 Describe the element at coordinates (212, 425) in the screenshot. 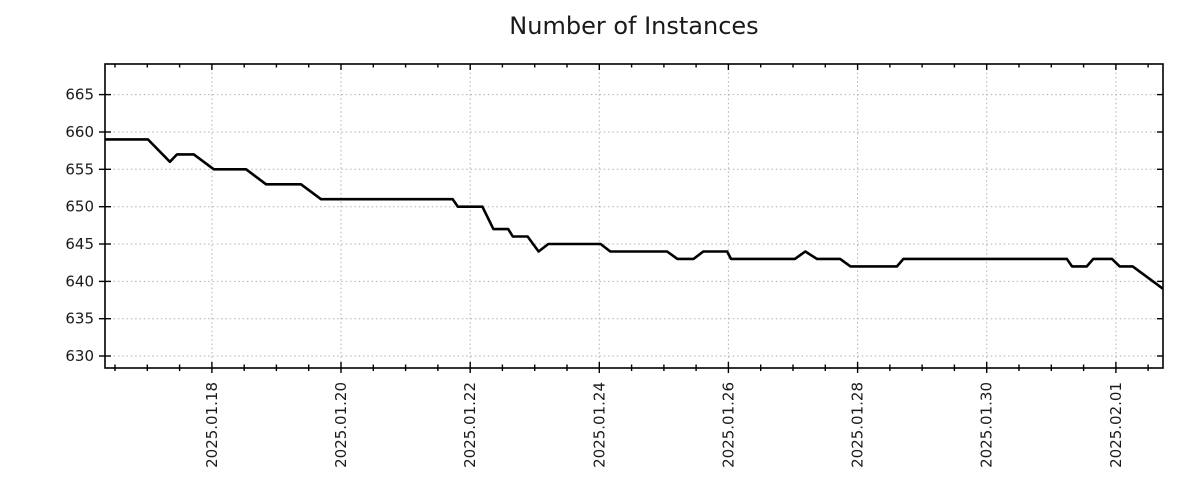

I see `x-tick-label: 2025.01.18` at that location.